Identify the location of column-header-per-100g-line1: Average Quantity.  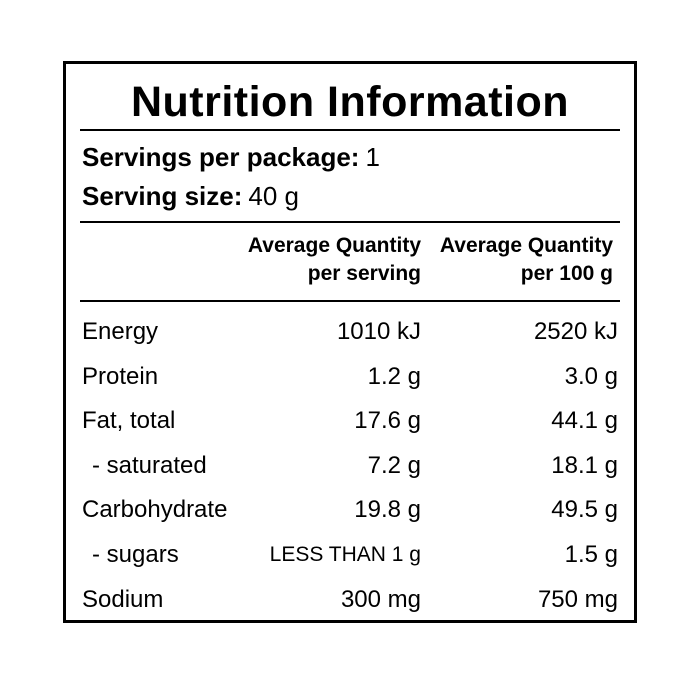
(526, 245).